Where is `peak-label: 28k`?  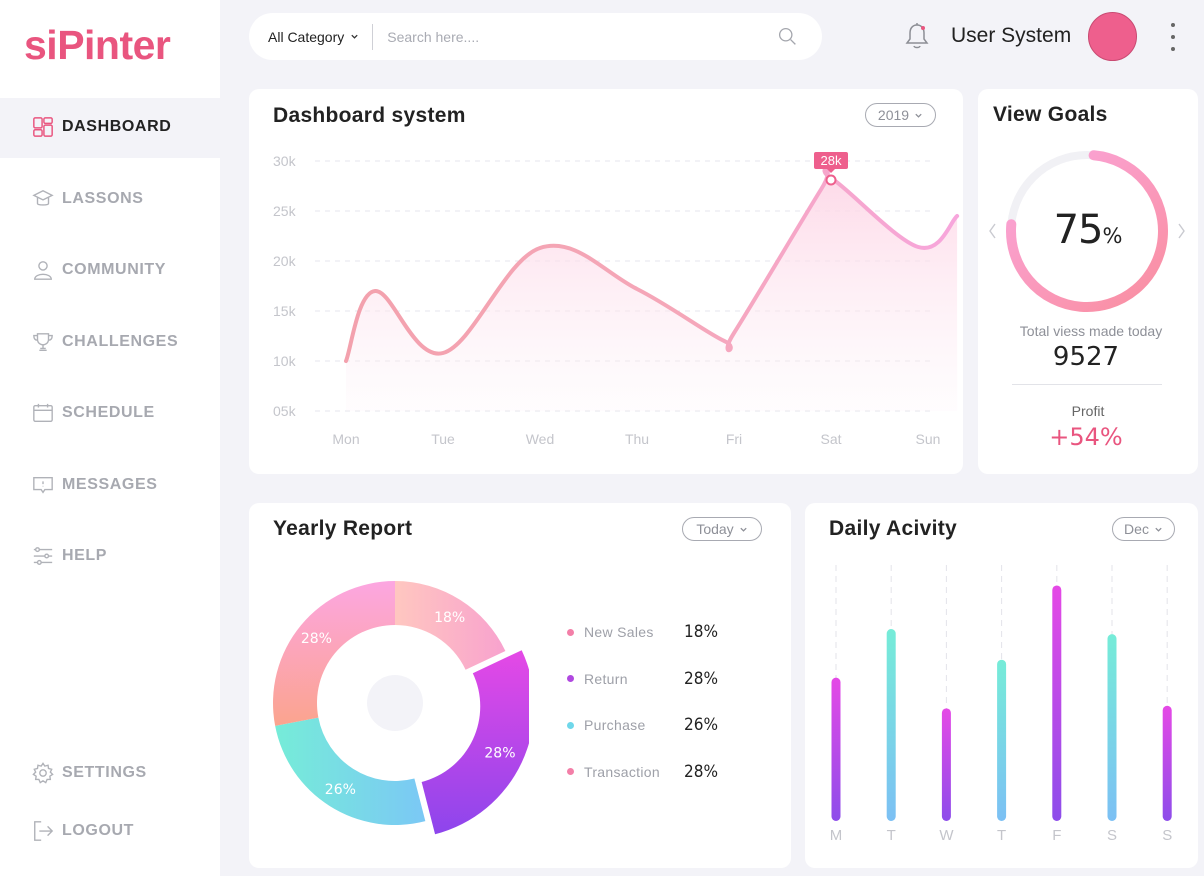 peak-label: 28k is located at coordinates (831, 160).